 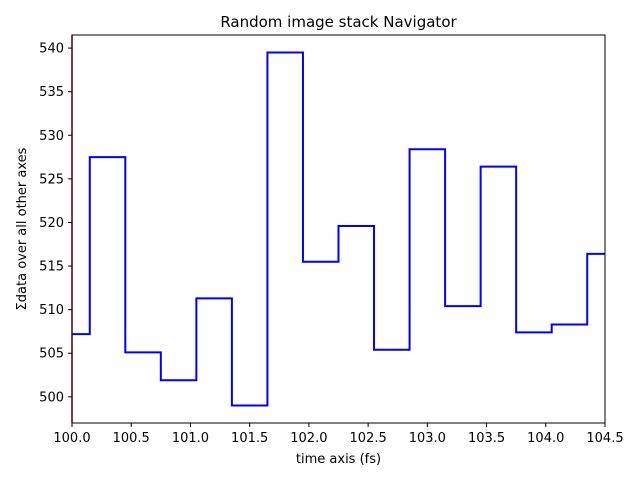 I want to click on x-tick-label: 102.0, so click(x=308, y=438).